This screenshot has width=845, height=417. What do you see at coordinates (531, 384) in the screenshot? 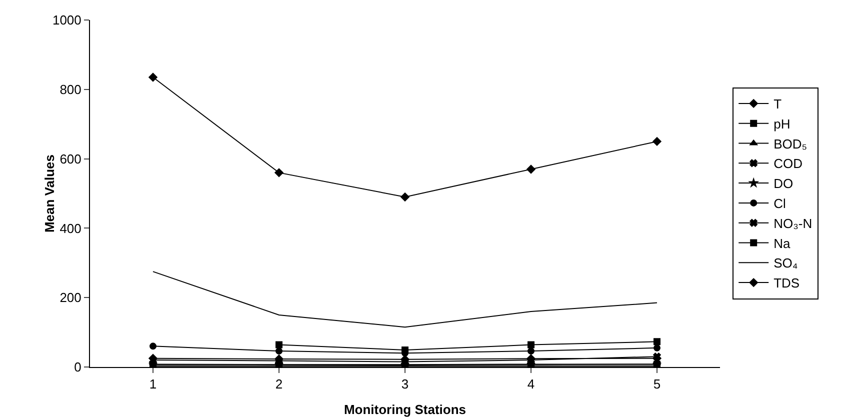
I see `x-tick-label: 4` at bounding box center [531, 384].